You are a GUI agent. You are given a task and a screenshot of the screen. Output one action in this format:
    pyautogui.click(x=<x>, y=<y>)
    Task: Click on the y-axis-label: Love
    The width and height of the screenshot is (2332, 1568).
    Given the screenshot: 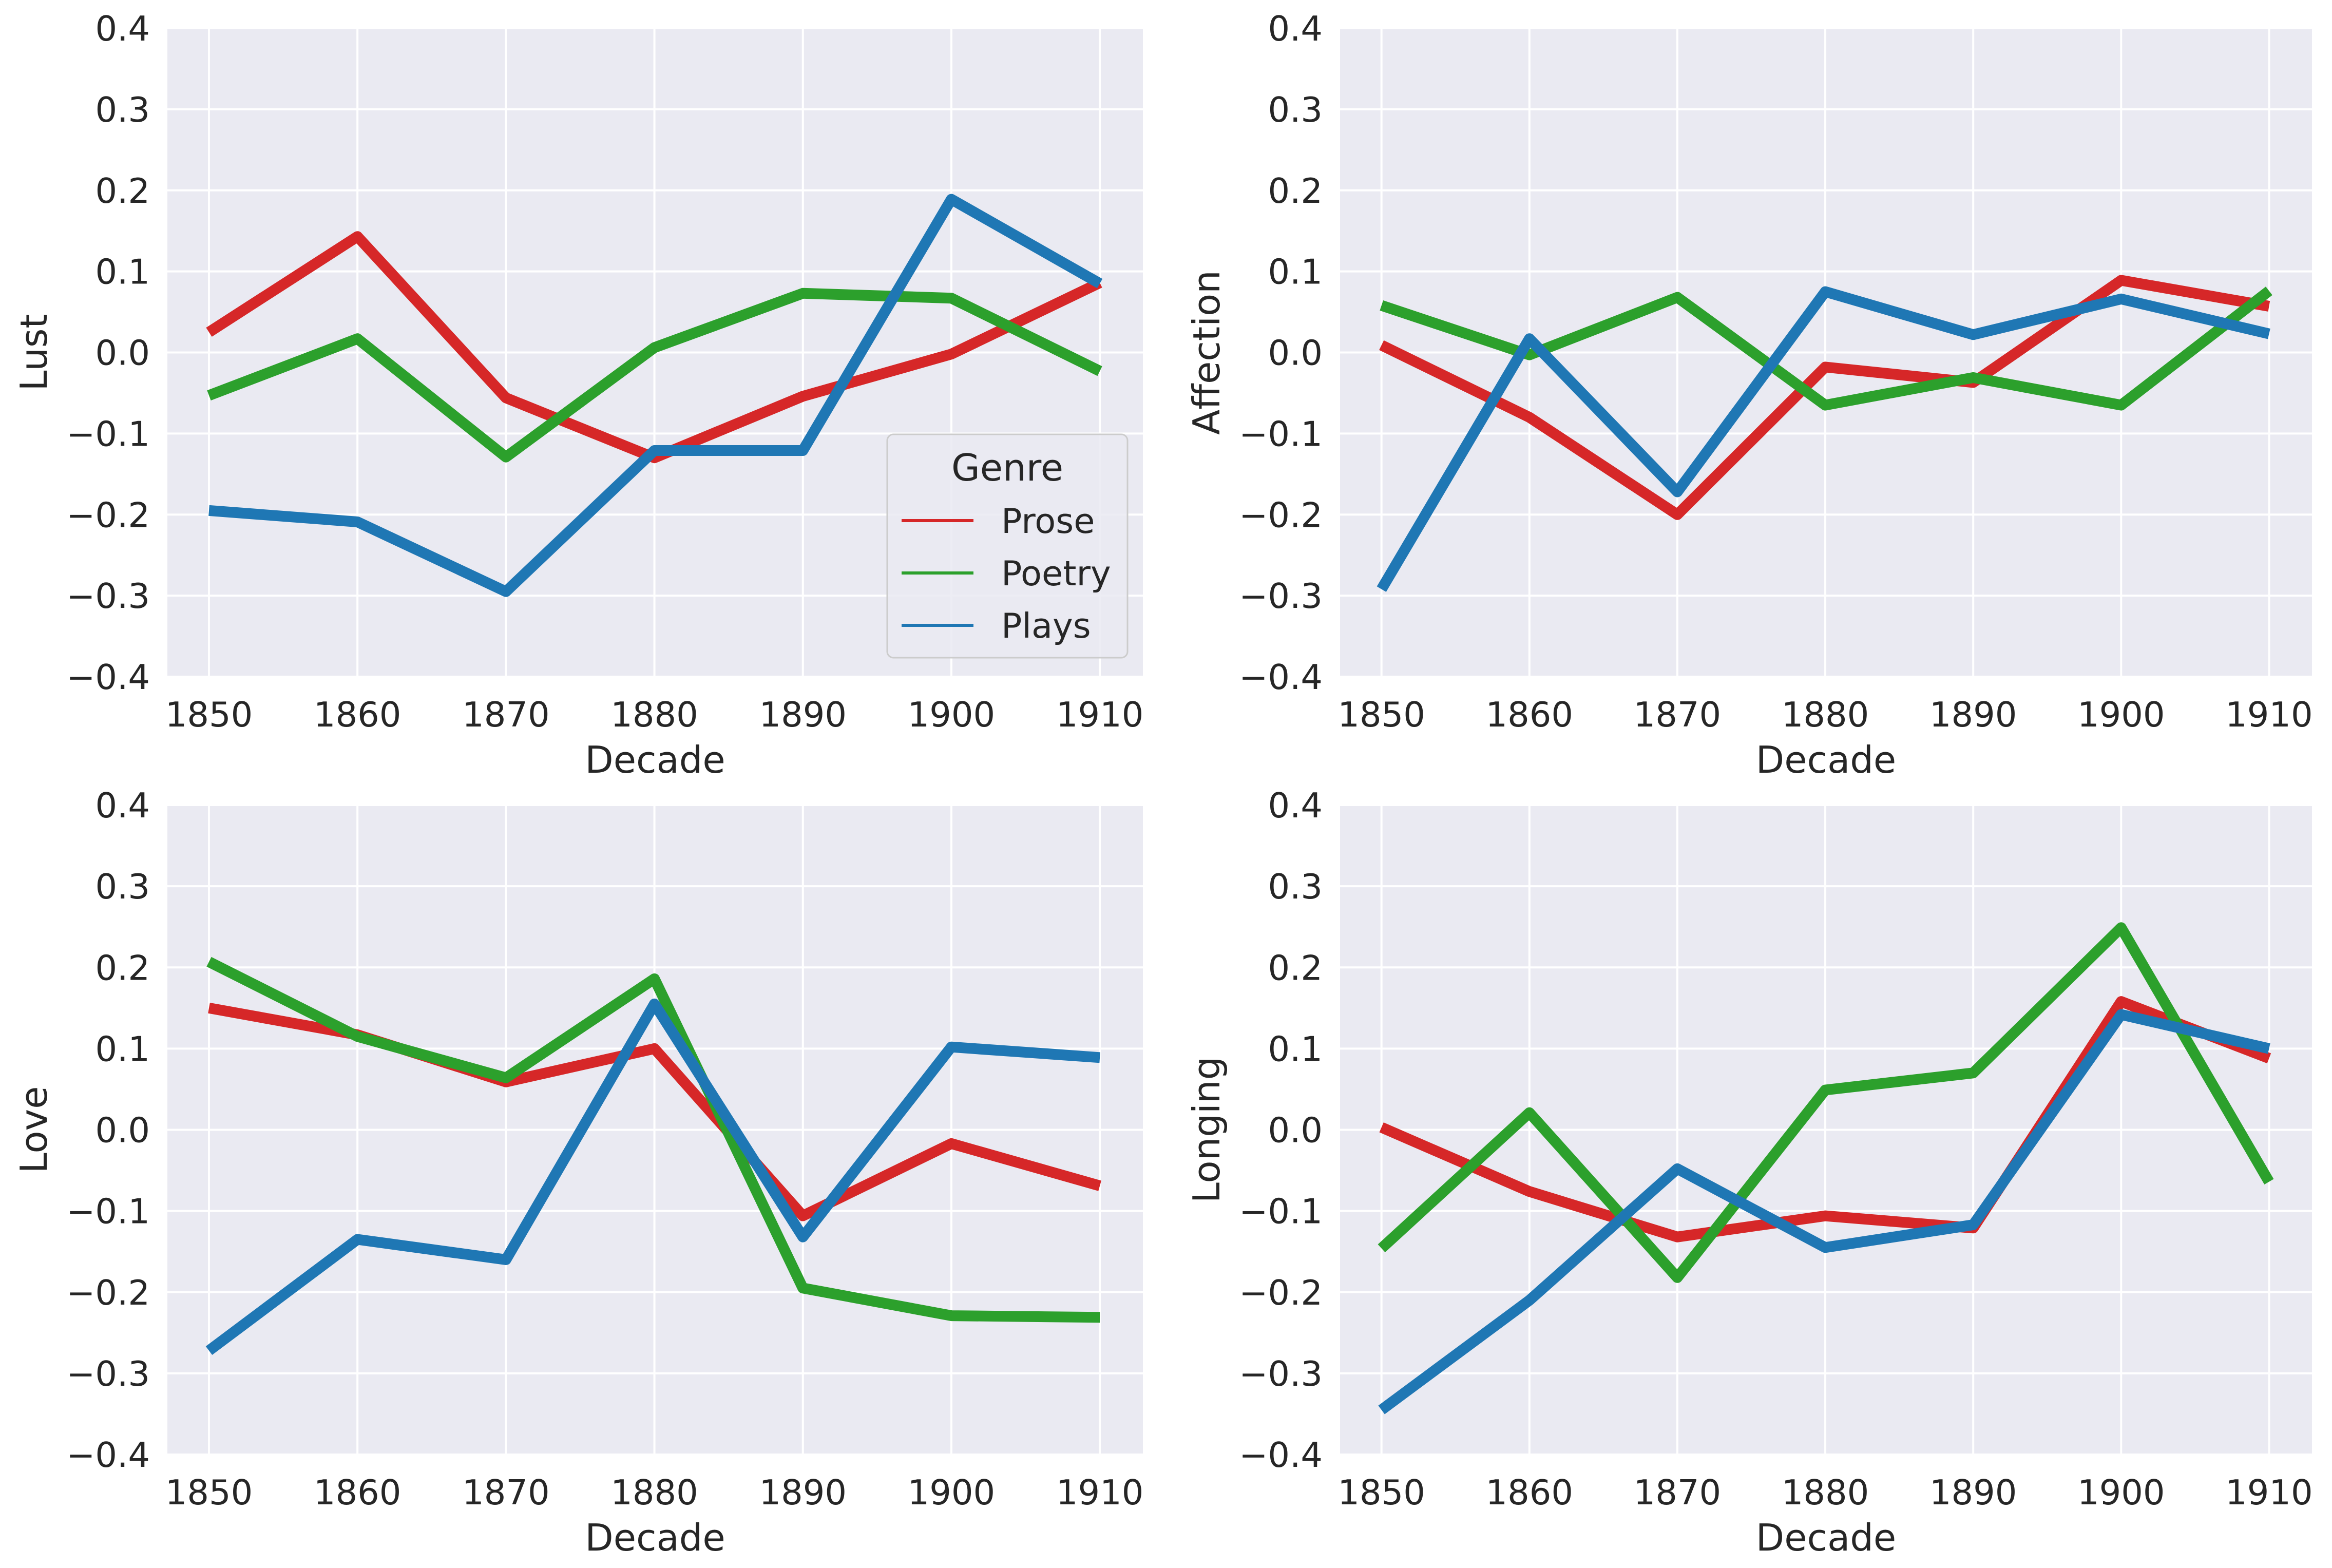 What is the action you would take?
    pyautogui.click(x=33, y=1130)
    